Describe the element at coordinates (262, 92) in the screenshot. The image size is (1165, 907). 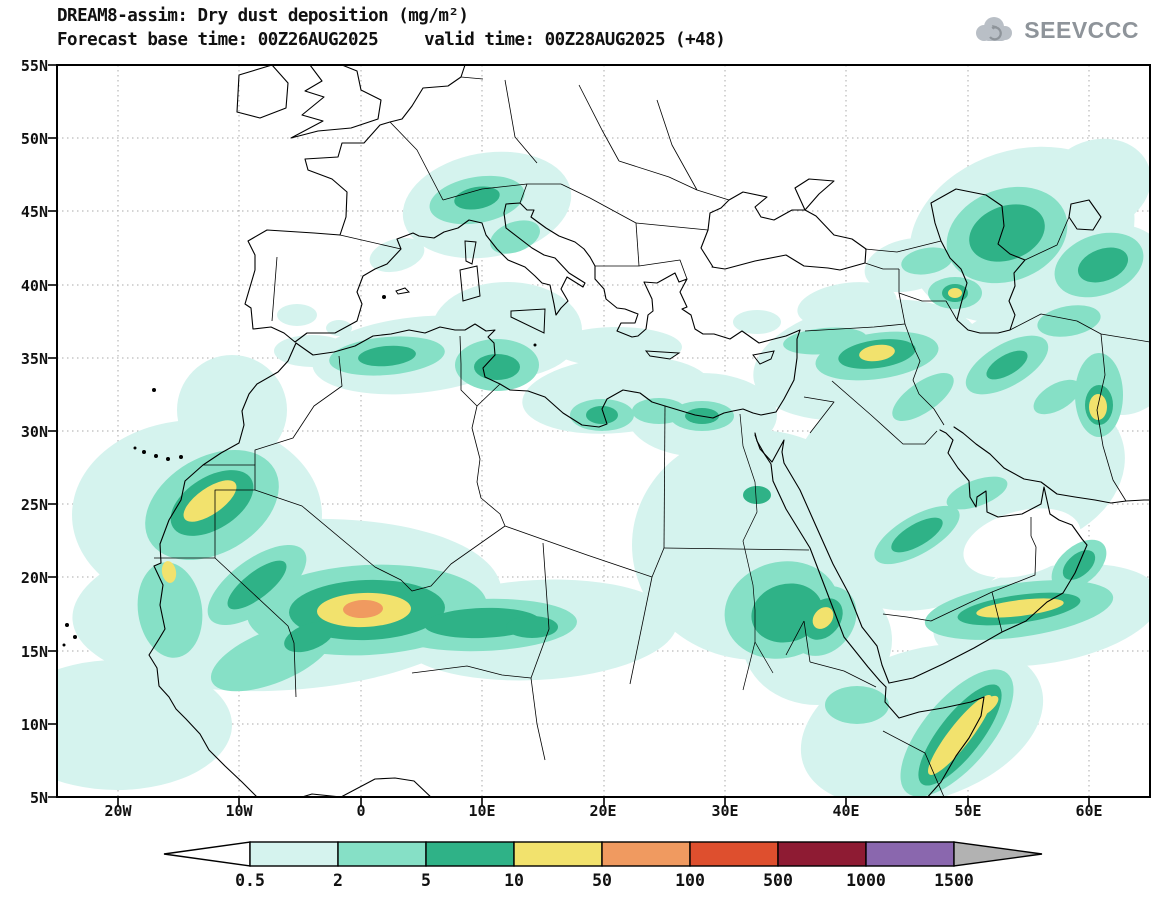
I see `ireland-coast` at that location.